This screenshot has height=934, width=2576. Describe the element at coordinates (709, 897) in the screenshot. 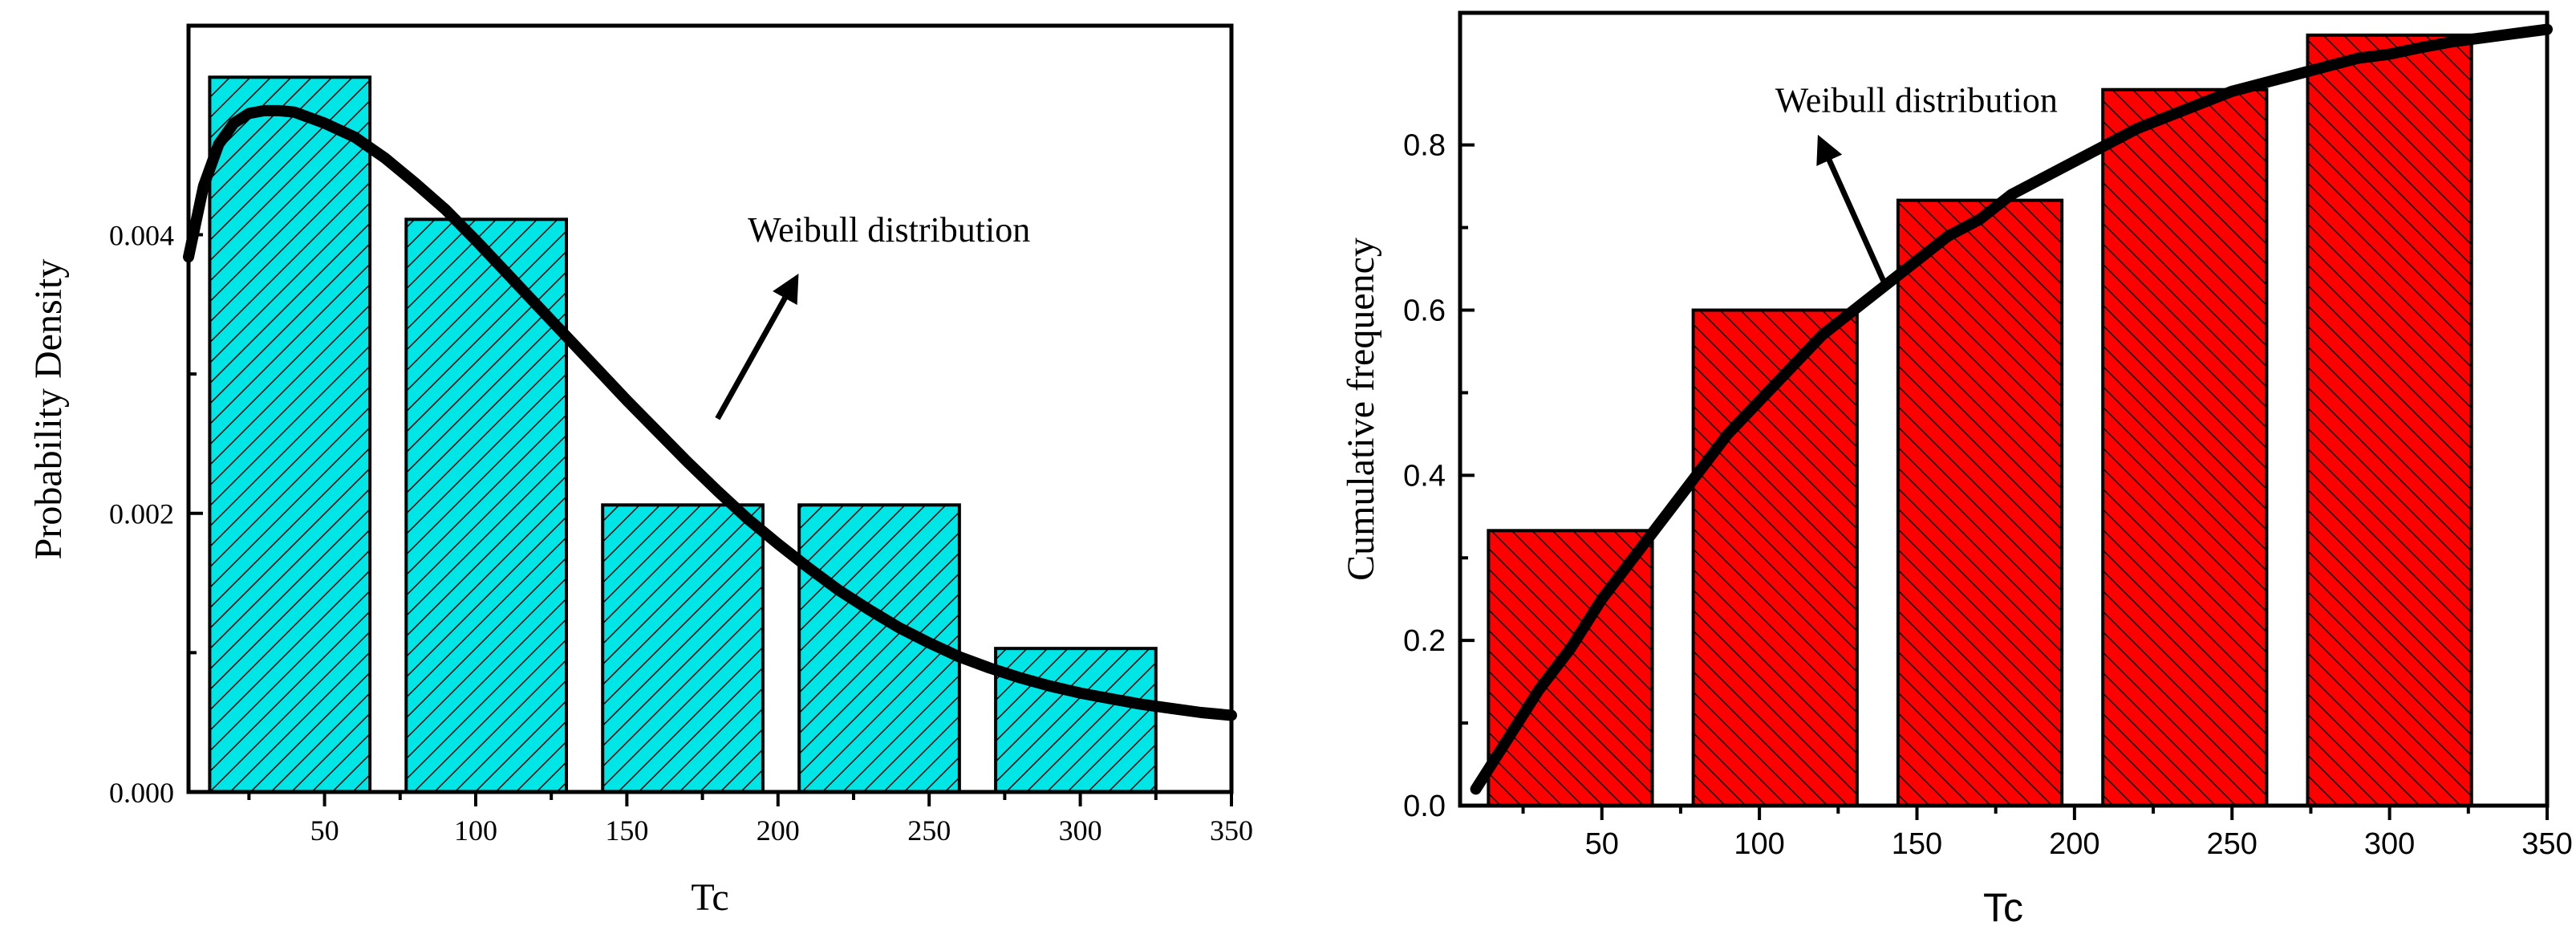

I see `left-x-axis-label: Tc` at that location.